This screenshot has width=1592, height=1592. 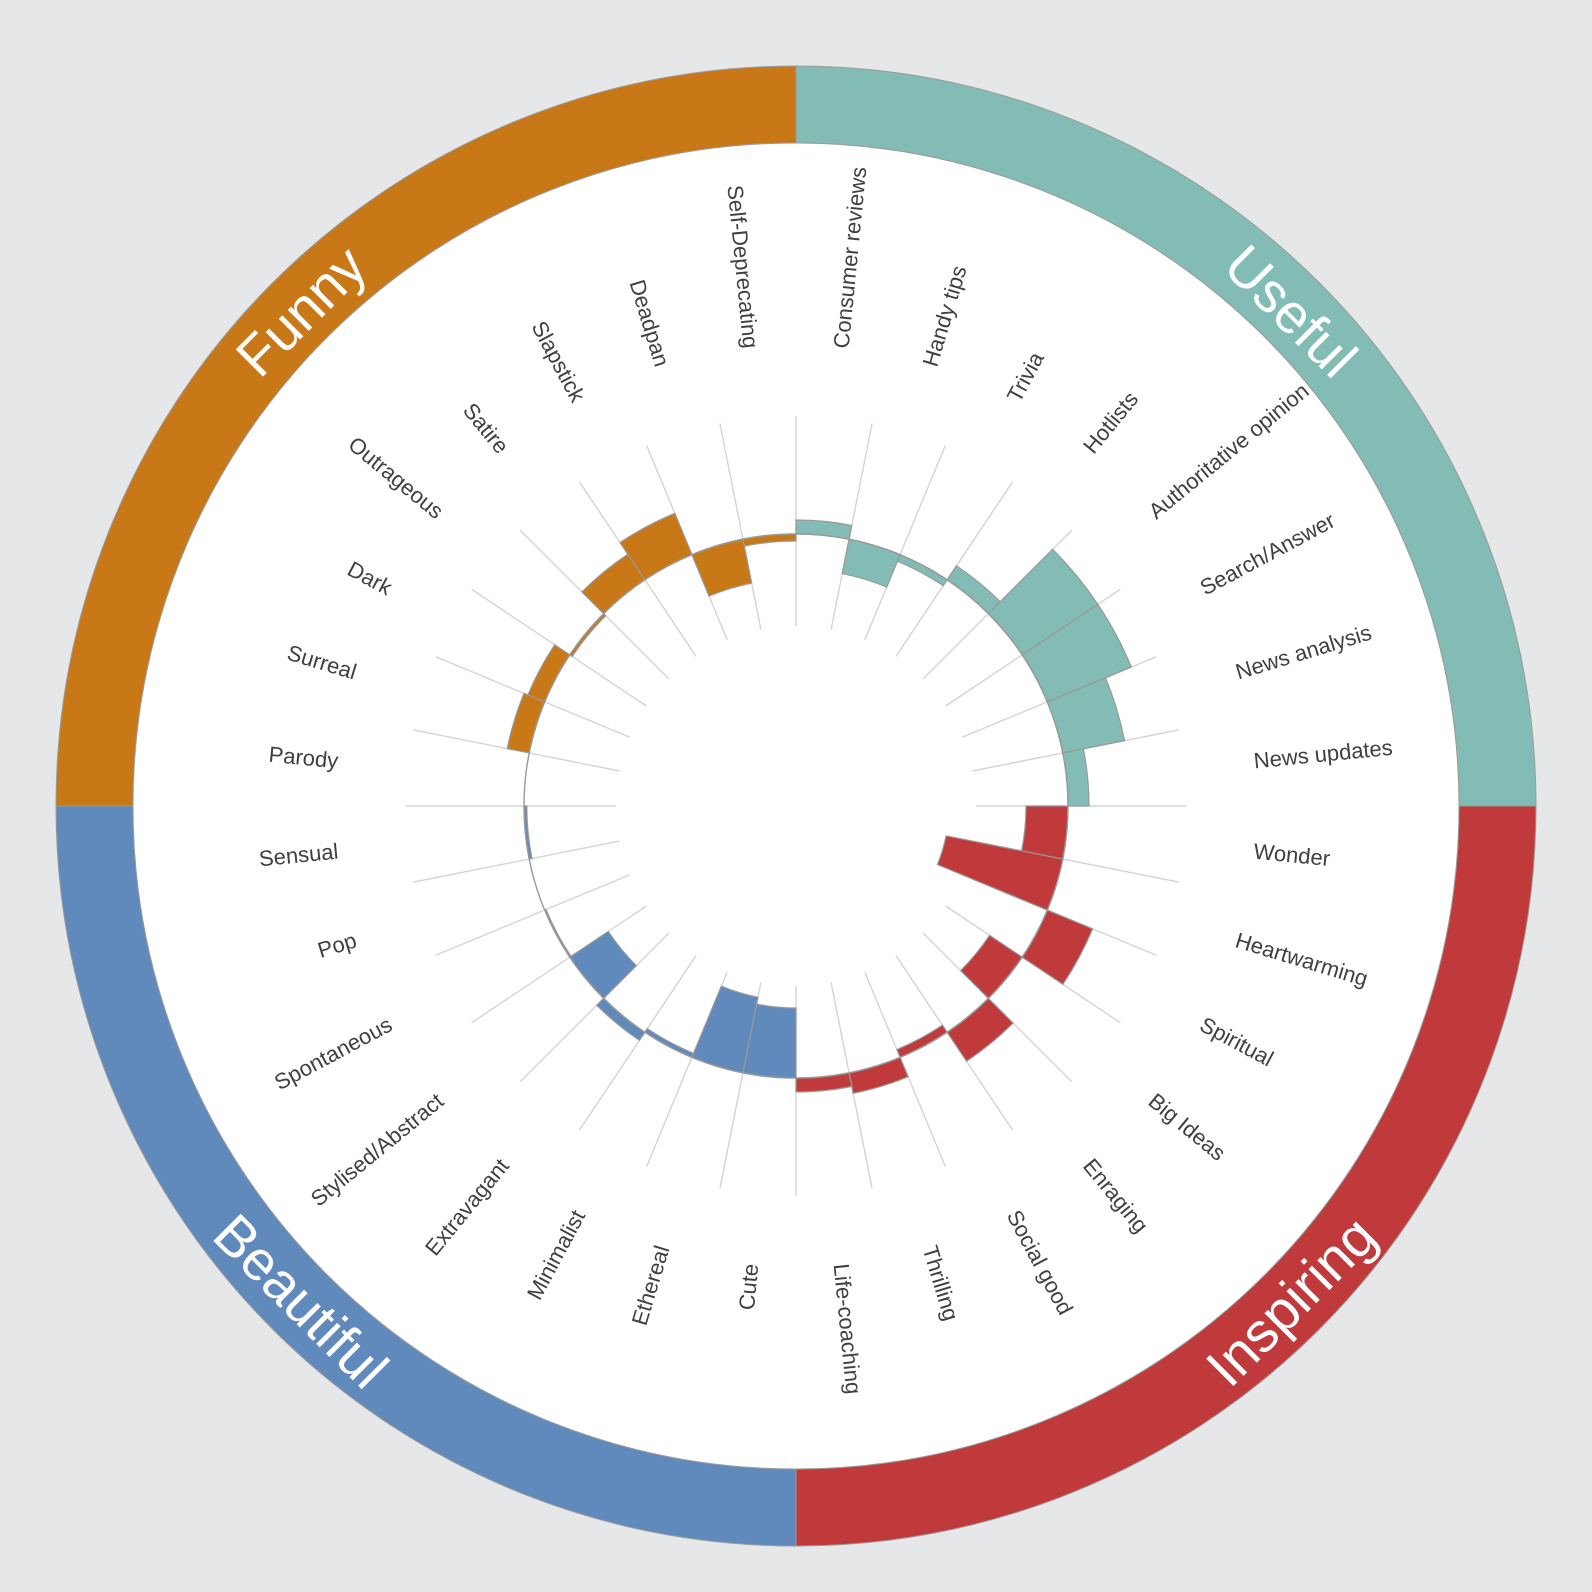 I want to click on baseline-arc, so click(x=796, y=806).